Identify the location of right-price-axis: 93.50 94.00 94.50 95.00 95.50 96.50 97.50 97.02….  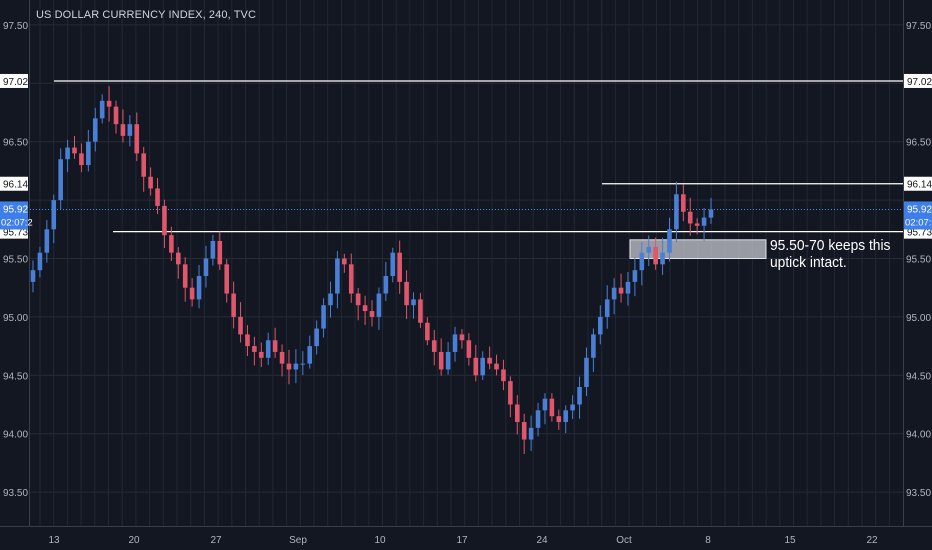
(918, 260).